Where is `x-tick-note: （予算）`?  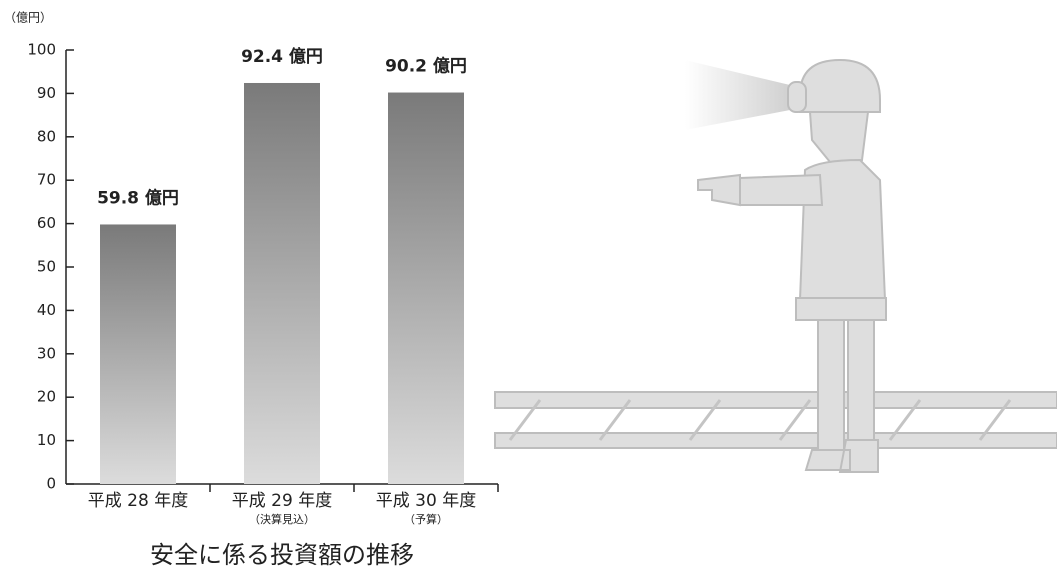
x-tick-note: （予算） is located at coordinates (426, 519).